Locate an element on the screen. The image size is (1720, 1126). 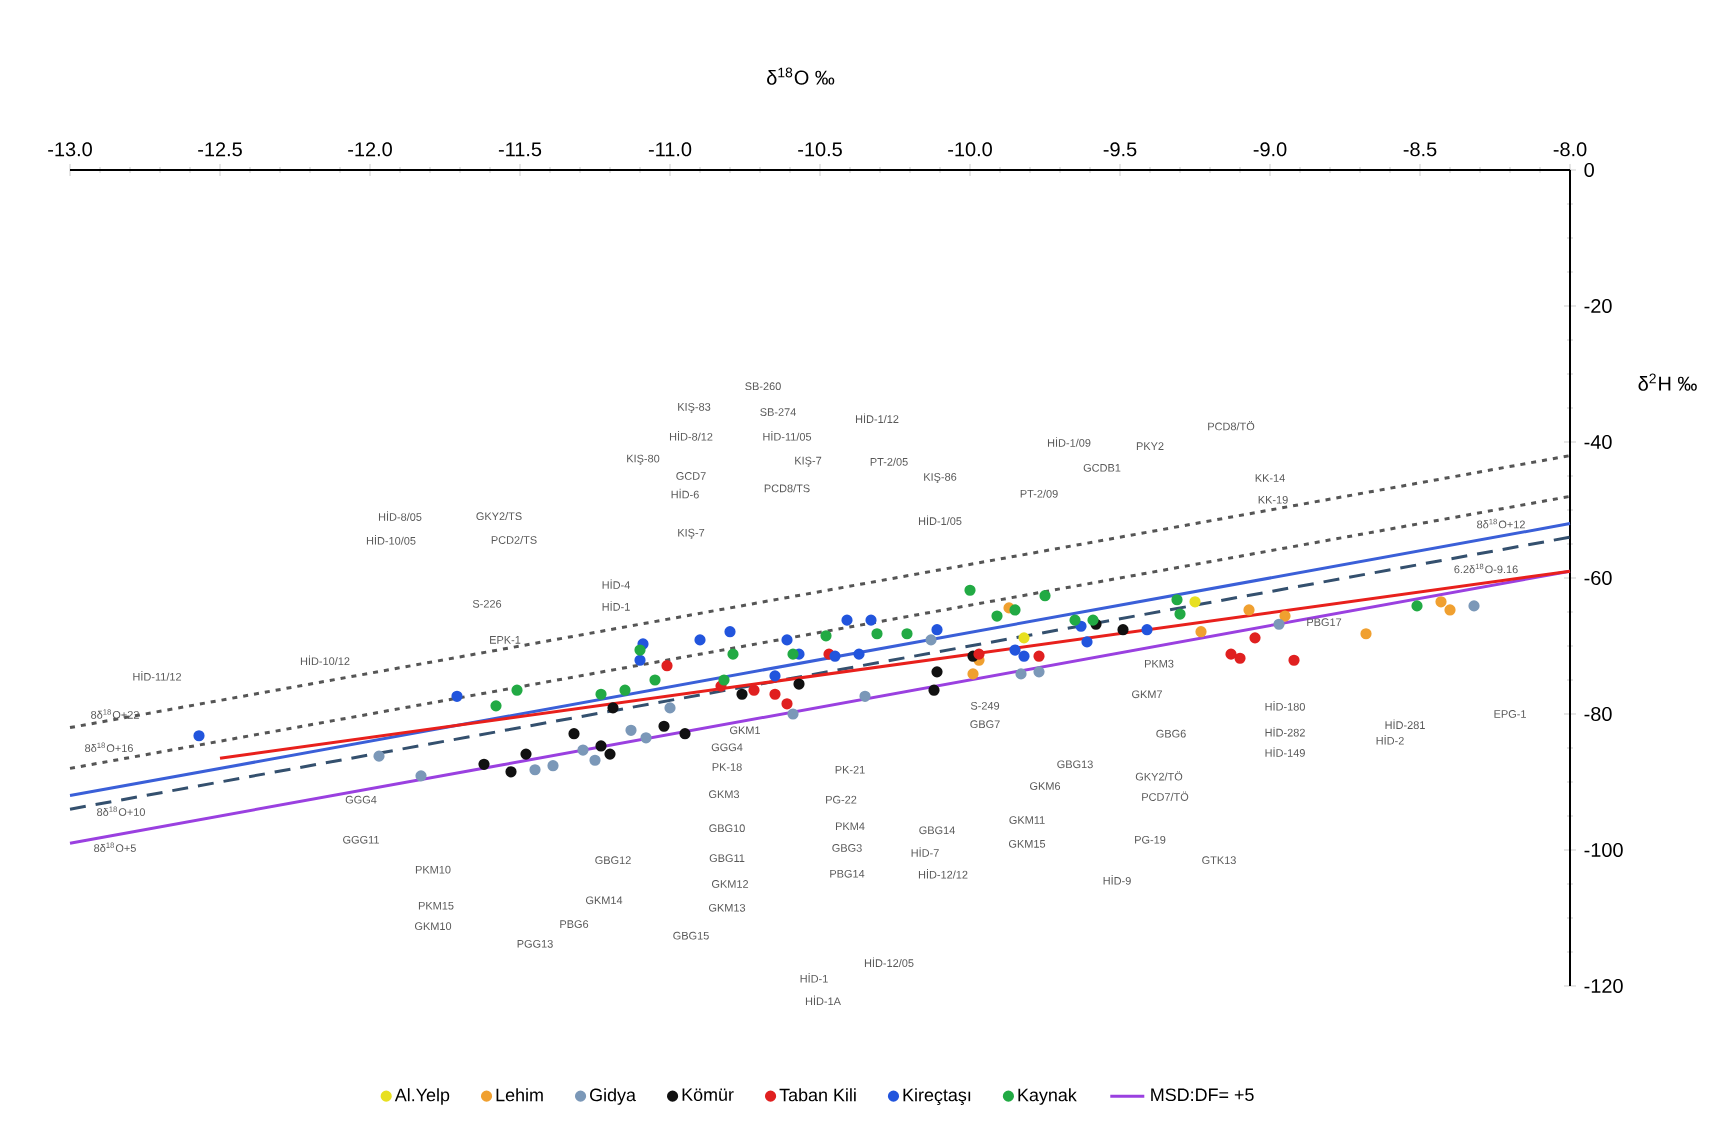
x-tick-label: -9.5 is located at coordinates (1120, 149).